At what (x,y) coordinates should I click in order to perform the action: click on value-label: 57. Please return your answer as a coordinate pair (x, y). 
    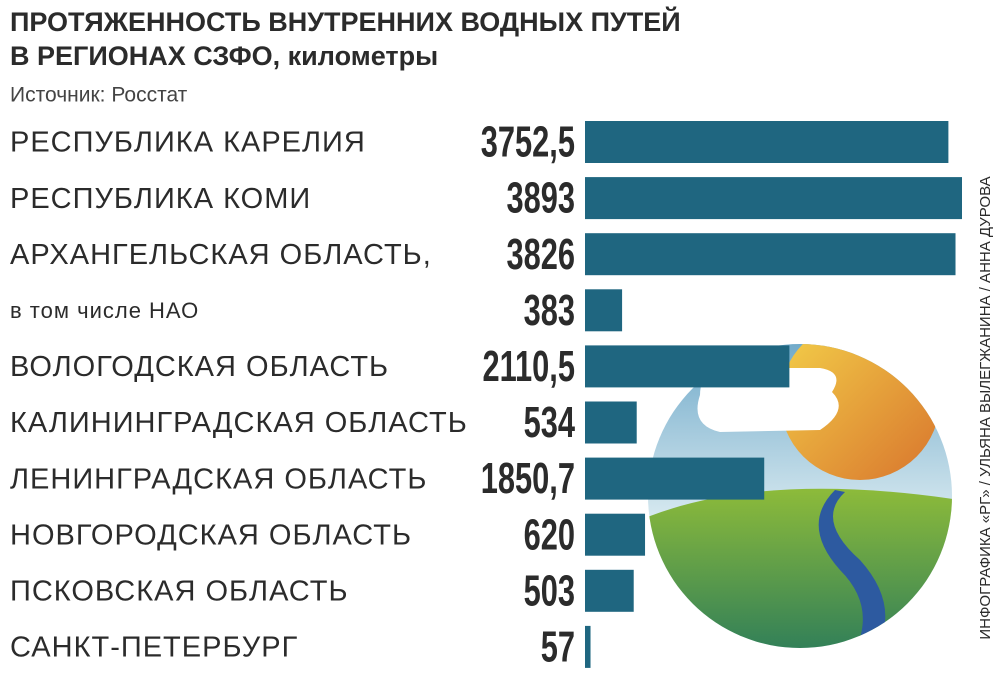
    Looking at the image, I should click on (558, 647).